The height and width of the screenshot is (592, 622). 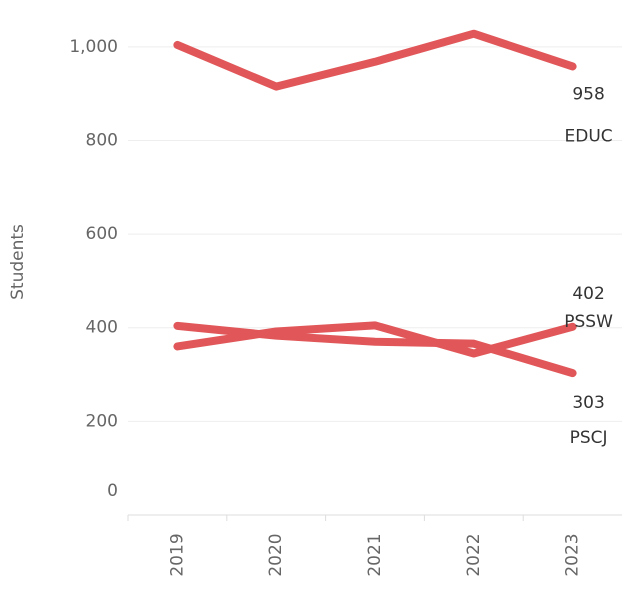 I want to click on end-series-label: PSCJ, so click(x=589, y=438).